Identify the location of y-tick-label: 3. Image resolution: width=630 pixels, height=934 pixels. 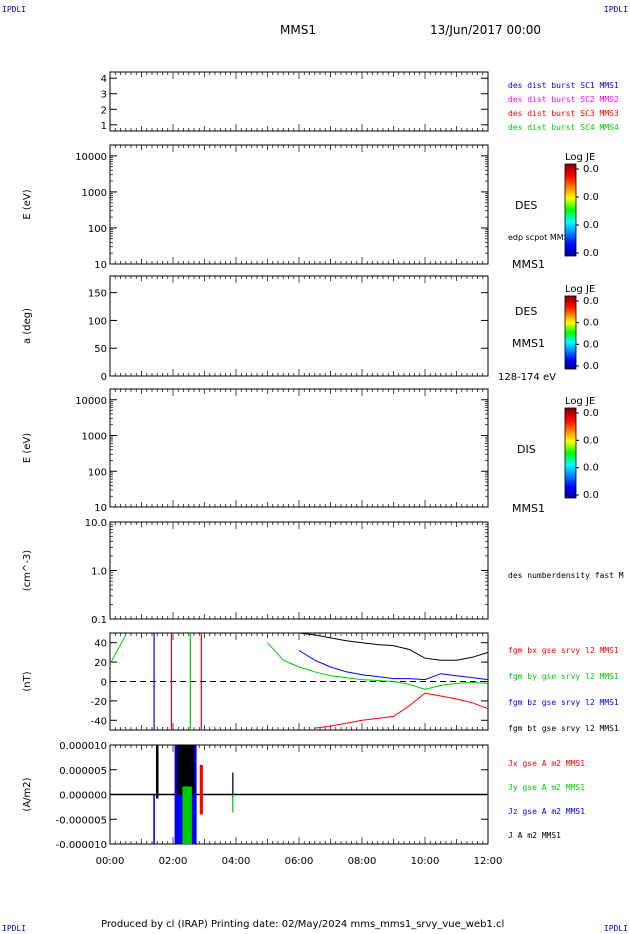
(104, 95).